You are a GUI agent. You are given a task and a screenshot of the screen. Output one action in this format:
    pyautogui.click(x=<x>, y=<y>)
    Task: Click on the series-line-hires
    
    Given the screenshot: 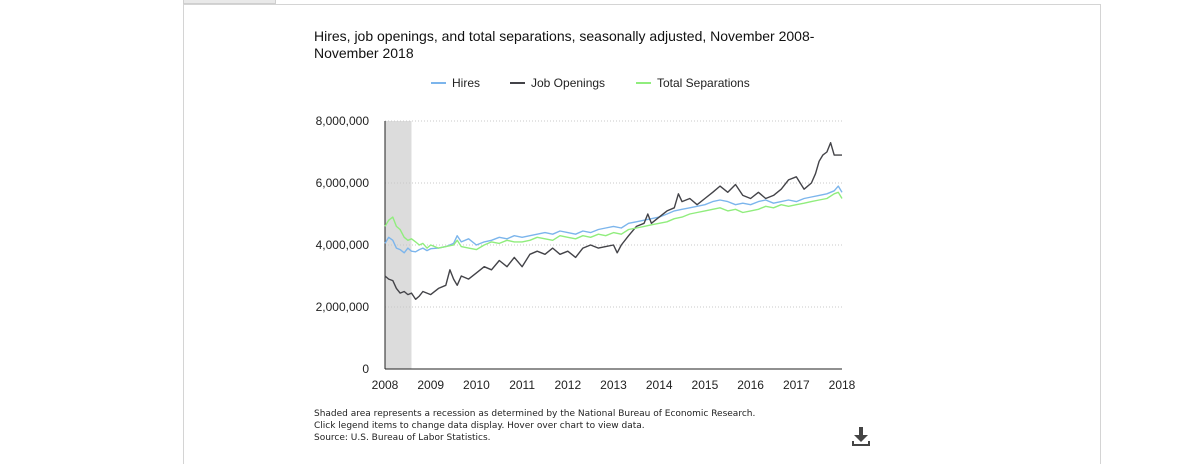 What is the action you would take?
    pyautogui.click(x=613, y=219)
    